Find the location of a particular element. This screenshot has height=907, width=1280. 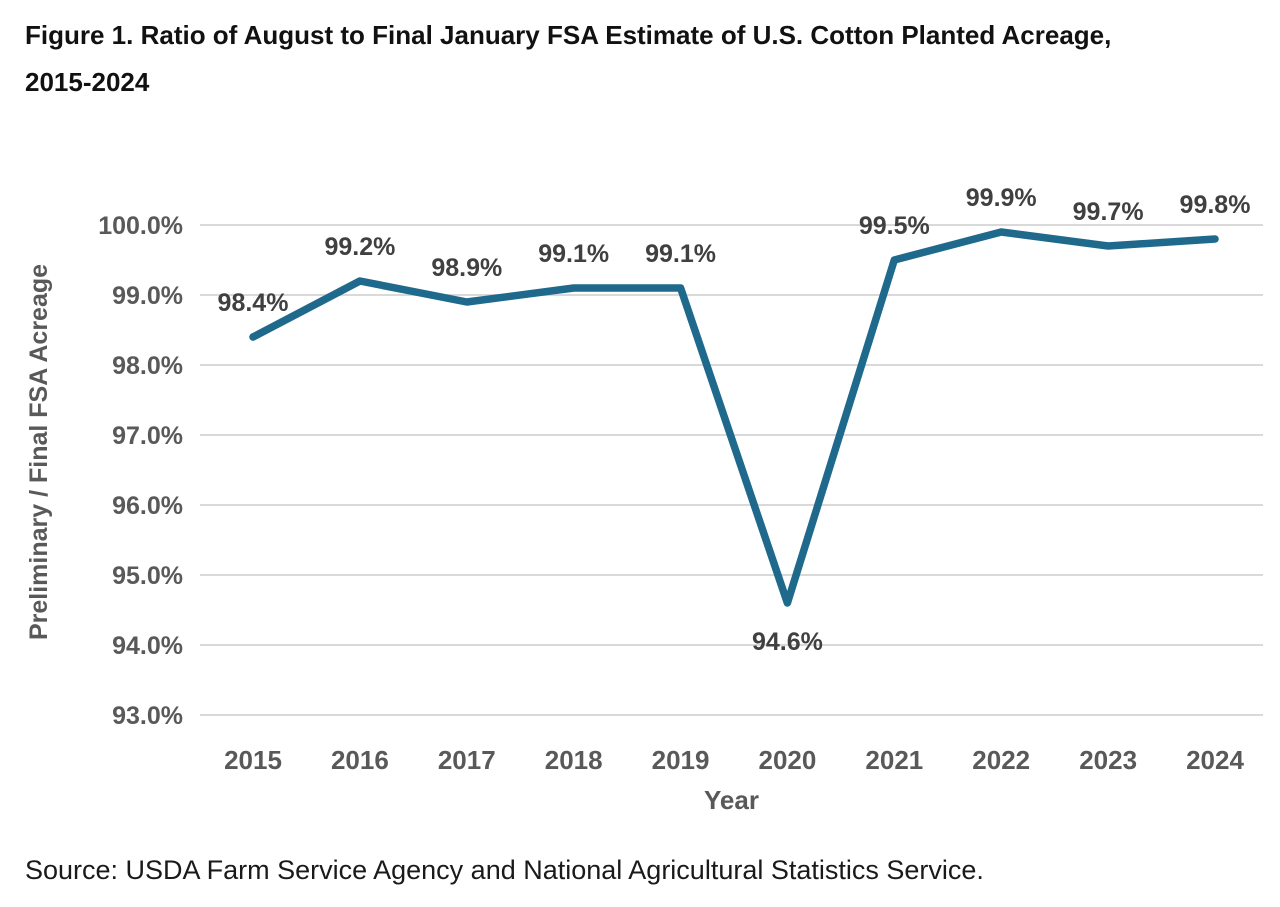

x-tick-label: 2016 is located at coordinates (360, 760).